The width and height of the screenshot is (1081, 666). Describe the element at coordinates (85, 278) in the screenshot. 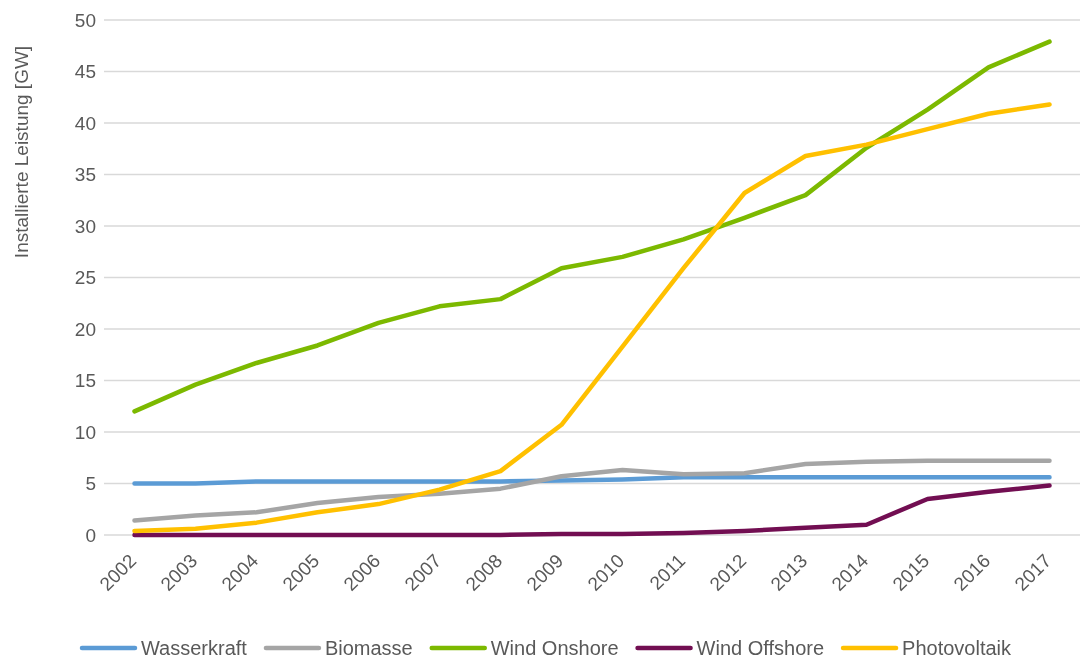

I see `y-tick-label: 25` at that location.